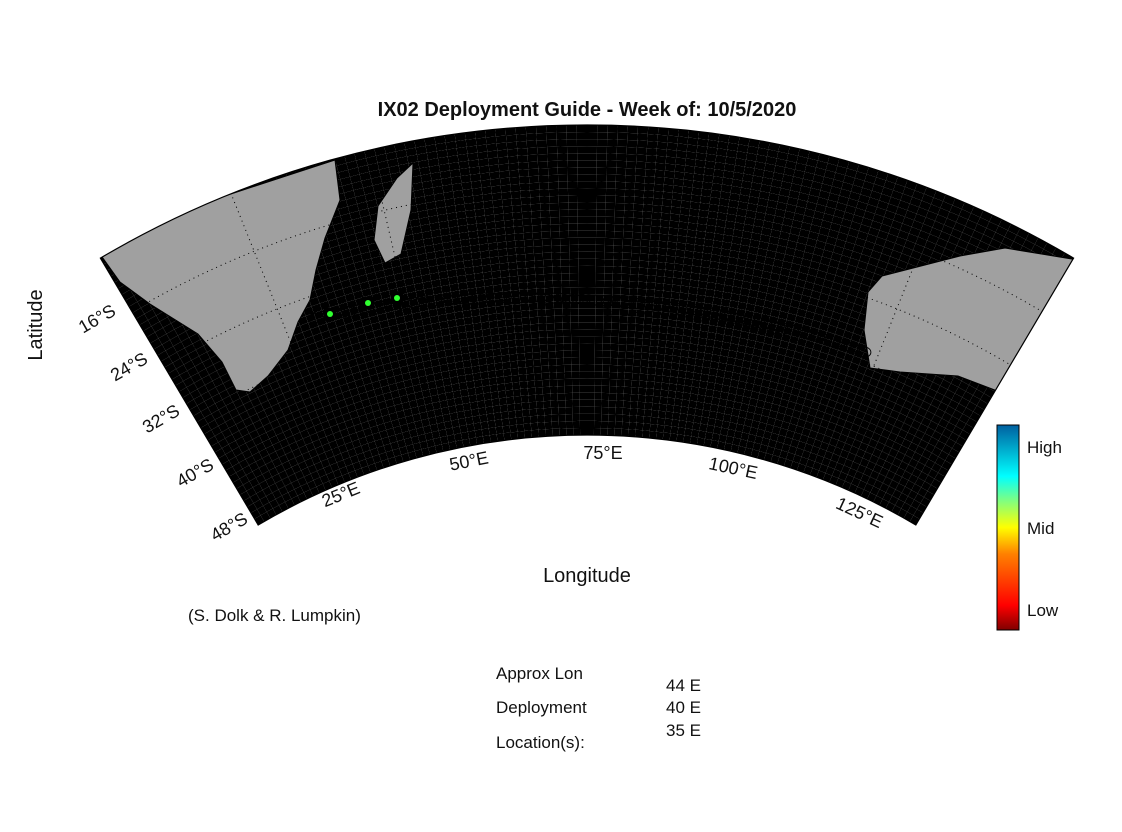  What do you see at coordinates (587, 576) in the screenshot?
I see `x-axis-label: Longitude` at bounding box center [587, 576].